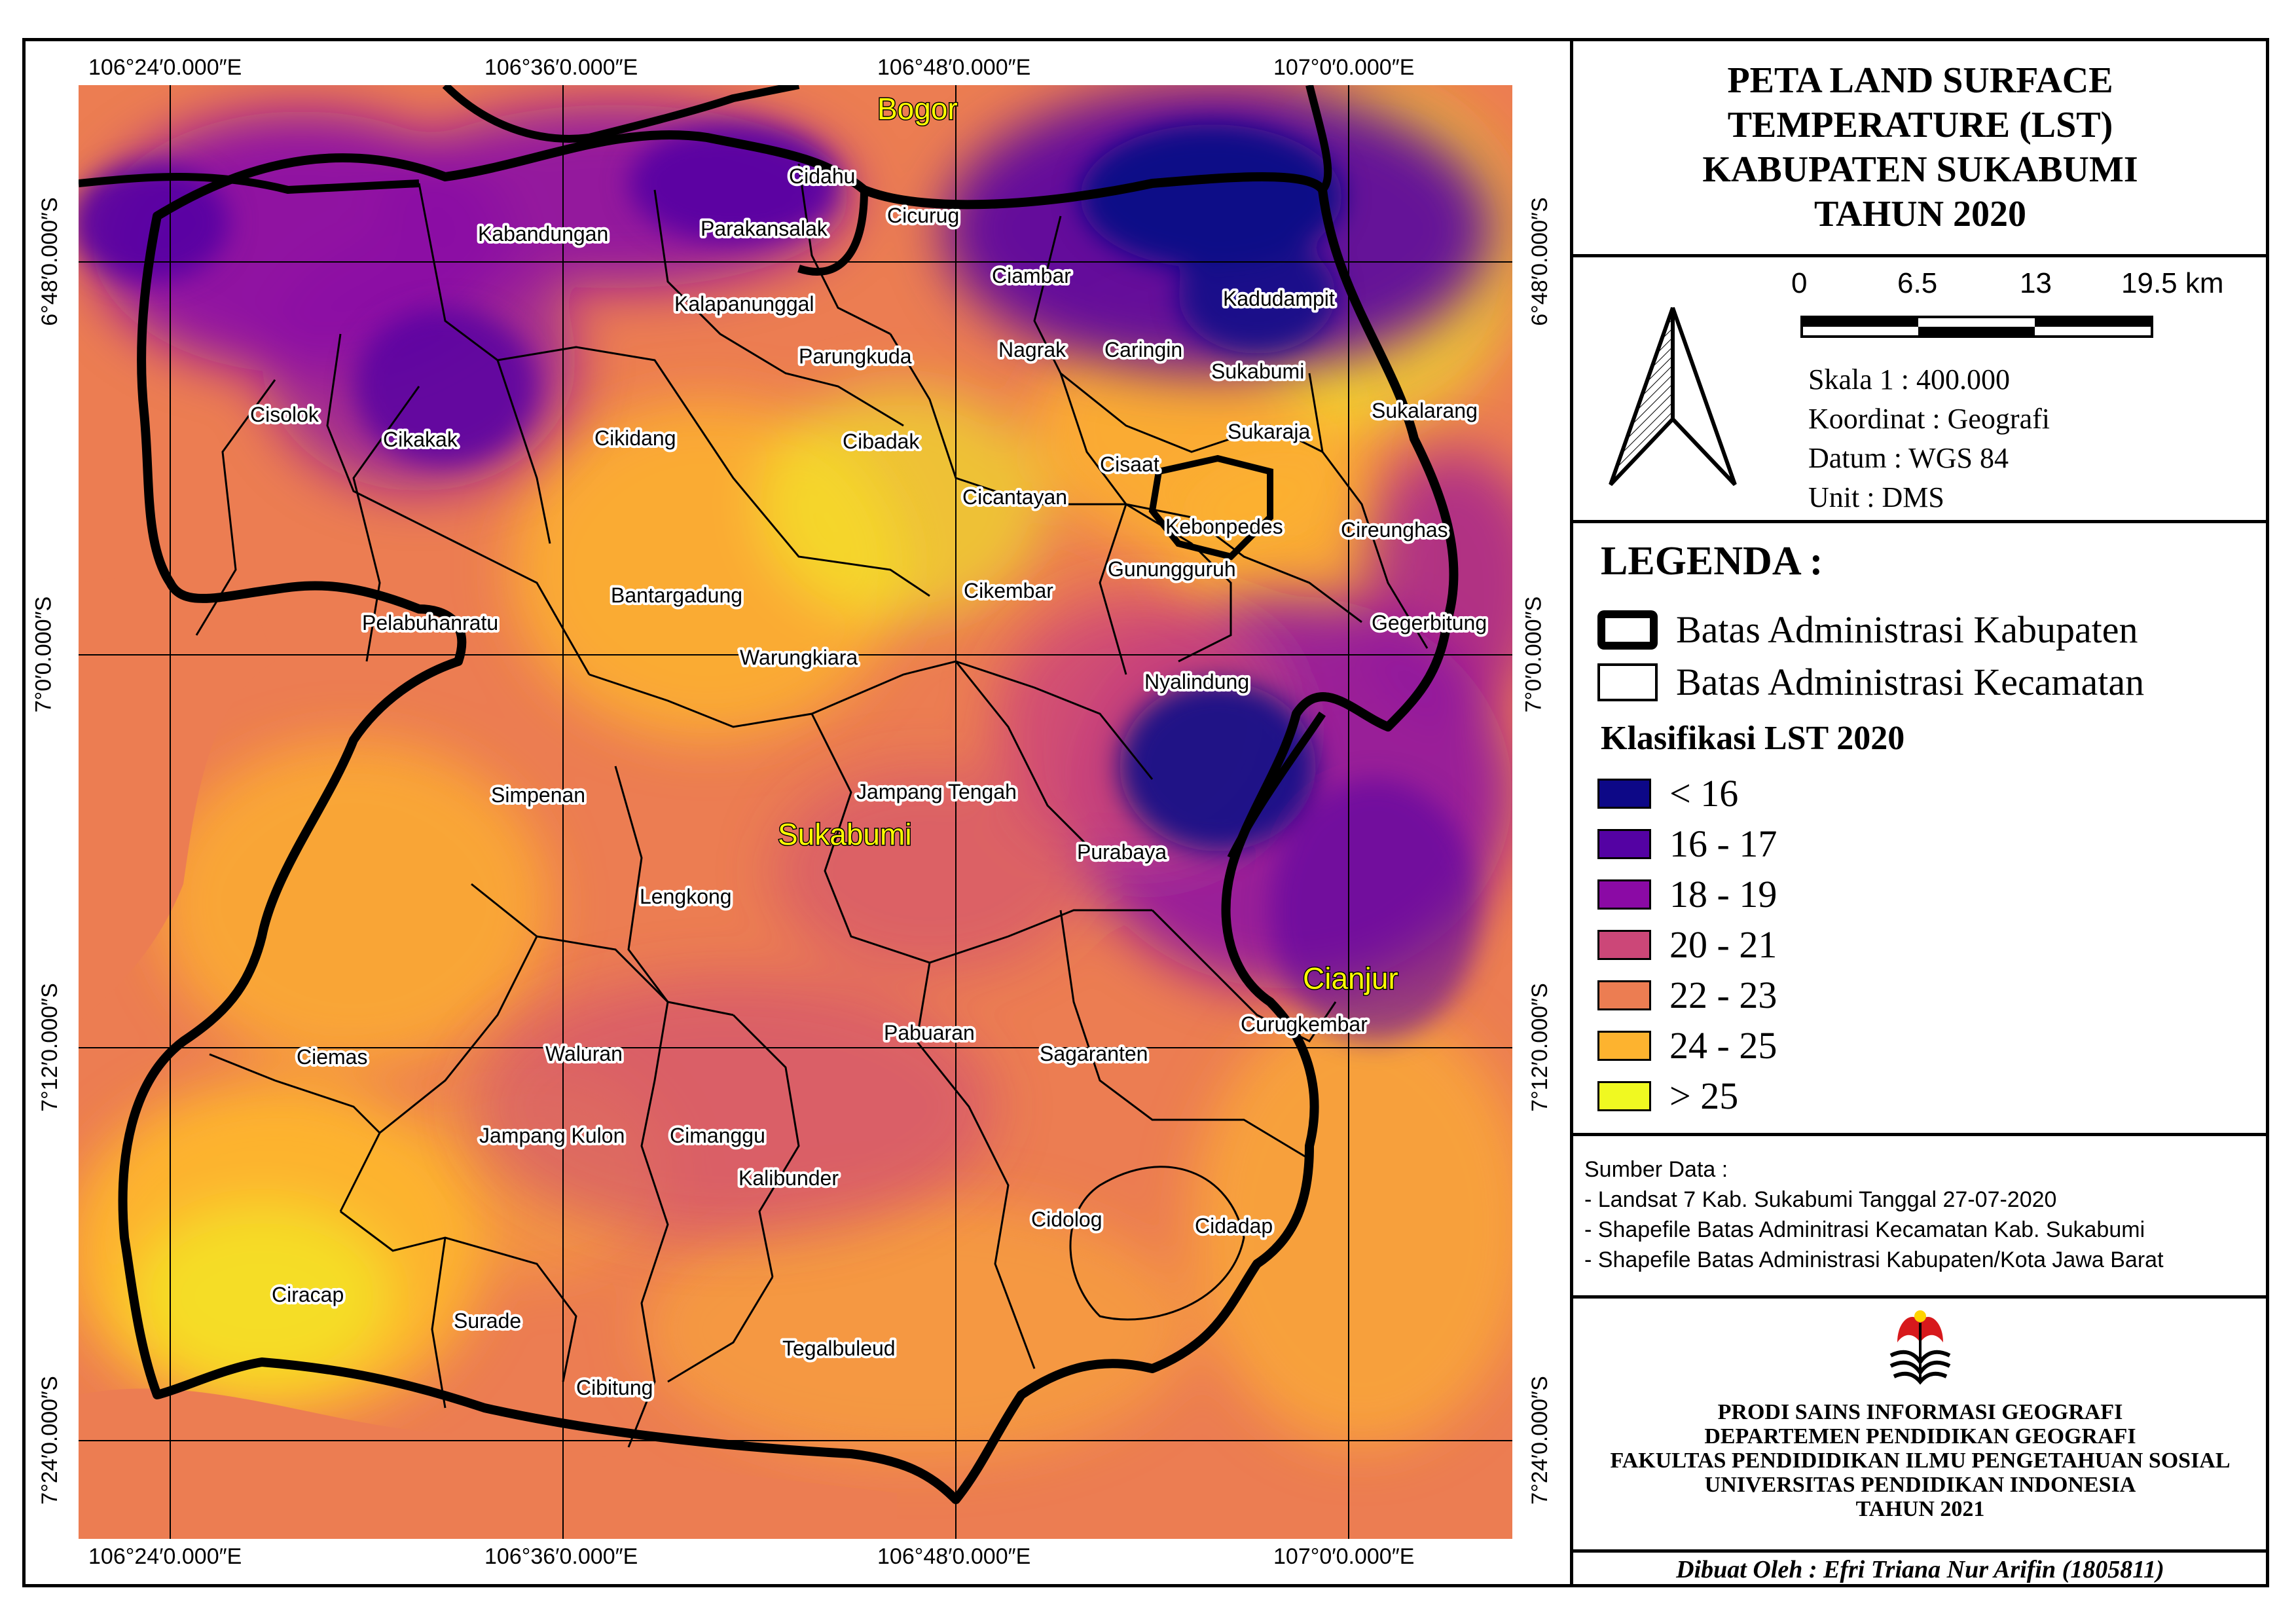 The height and width of the screenshot is (1624, 2296). What do you see at coordinates (1257, 371) in the screenshot?
I see `district-label: Sukabumi` at bounding box center [1257, 371].